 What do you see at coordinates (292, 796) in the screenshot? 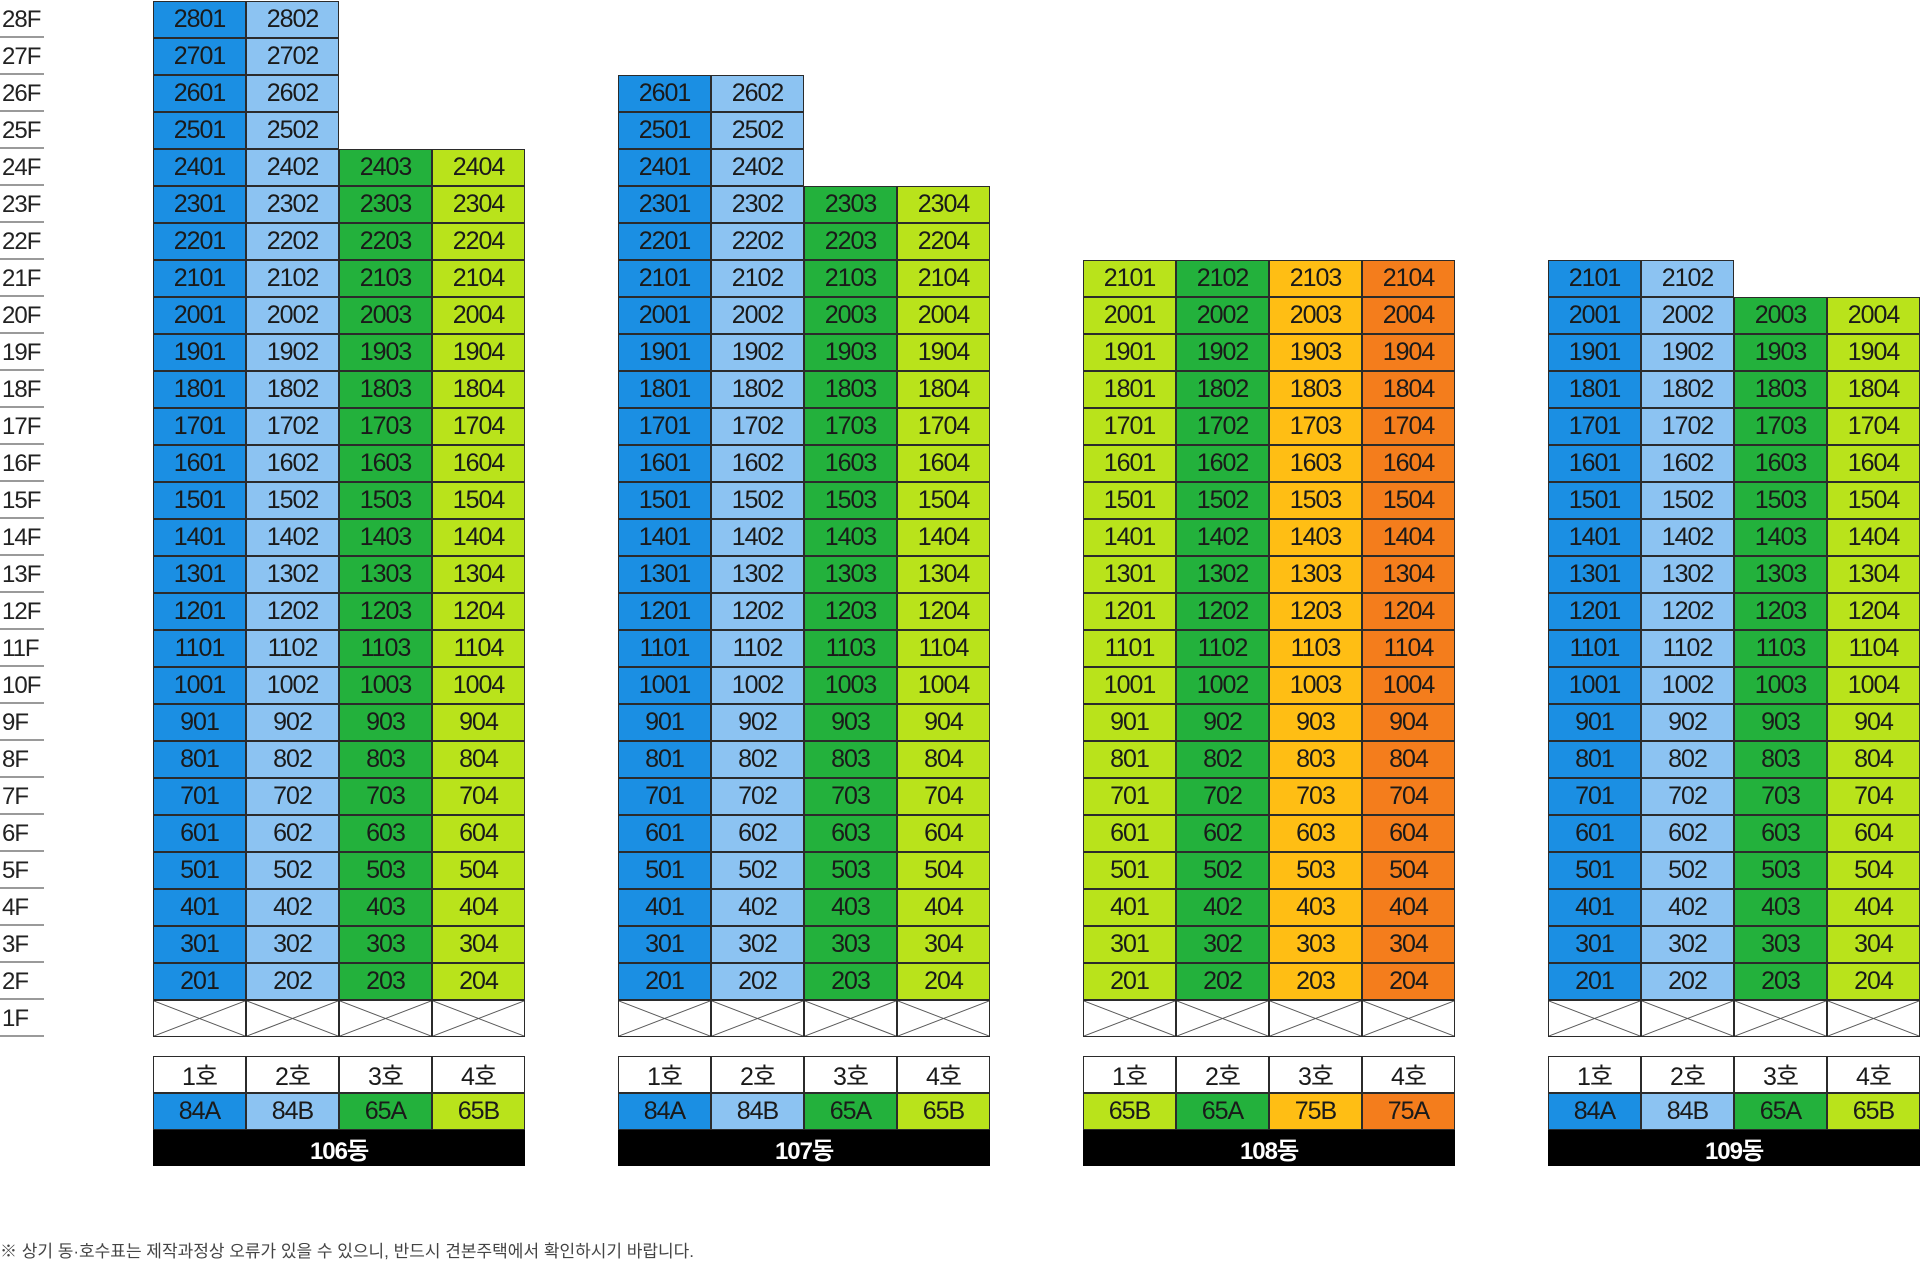
I see `unit-cell: 702` at bounding box center [292, 796].